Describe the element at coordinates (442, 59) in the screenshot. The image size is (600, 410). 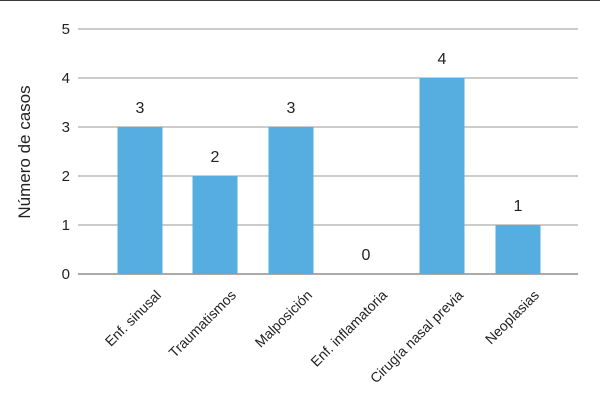
I see `data-label: 4` at that location.